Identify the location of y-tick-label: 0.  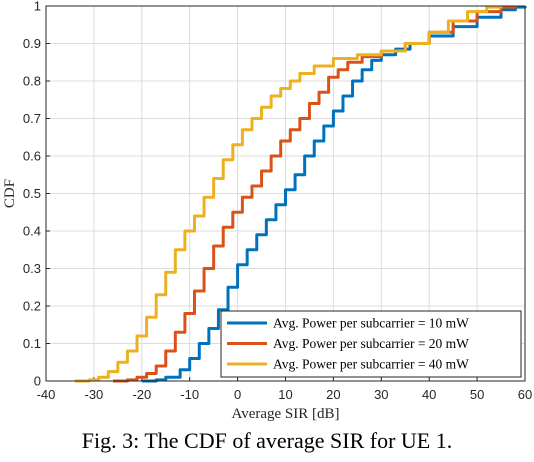
(37, 381).